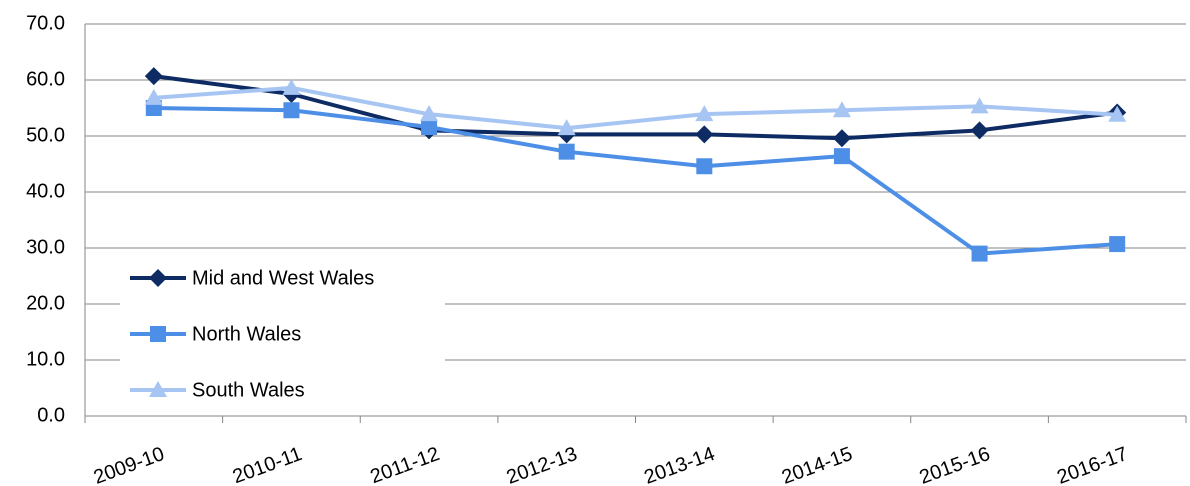 This screenshot has width=1190, height=486. Describe the element at coordinates (45, 135) in the screenshot. I see `y-tick-label: 50.0` at that location.